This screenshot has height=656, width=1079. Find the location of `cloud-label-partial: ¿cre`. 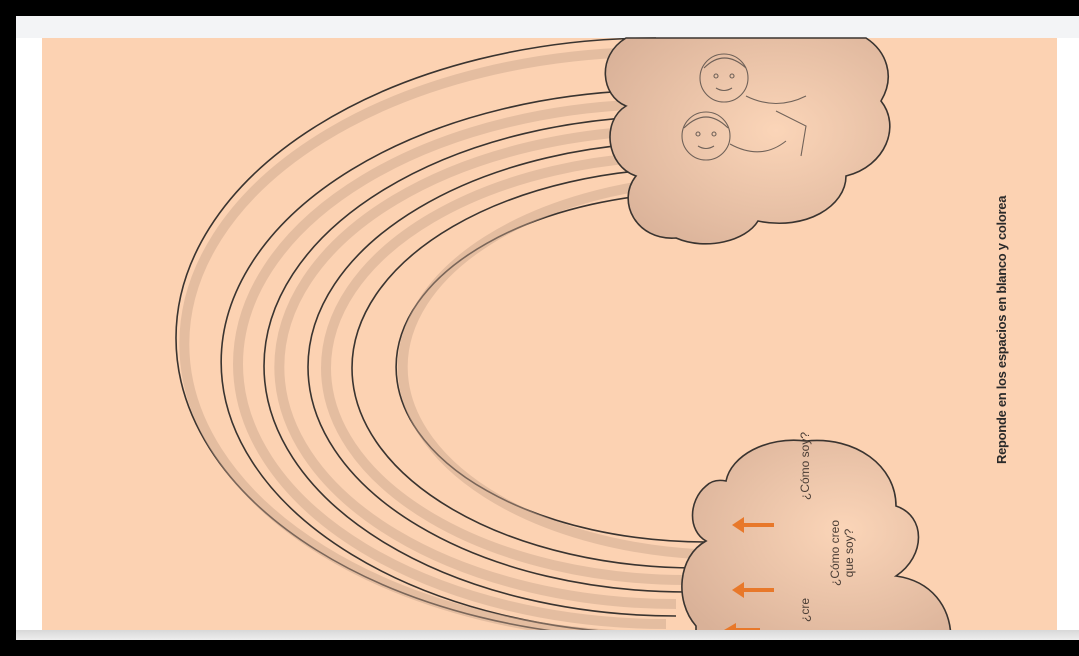

cloud-label-partial: ¿cre is located at coordinates (805, 610).